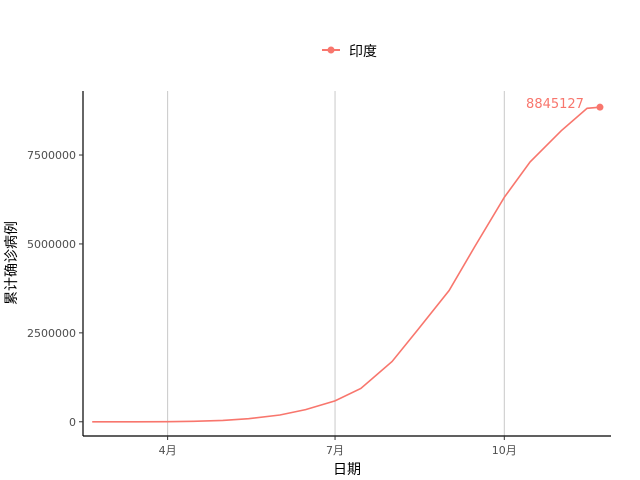 Image resolution: width=640 pixels, height=480 pixels. Describe the element at coordinates (168, 450) in the screenshot. I see `x-tick-label: 4月` at that location.